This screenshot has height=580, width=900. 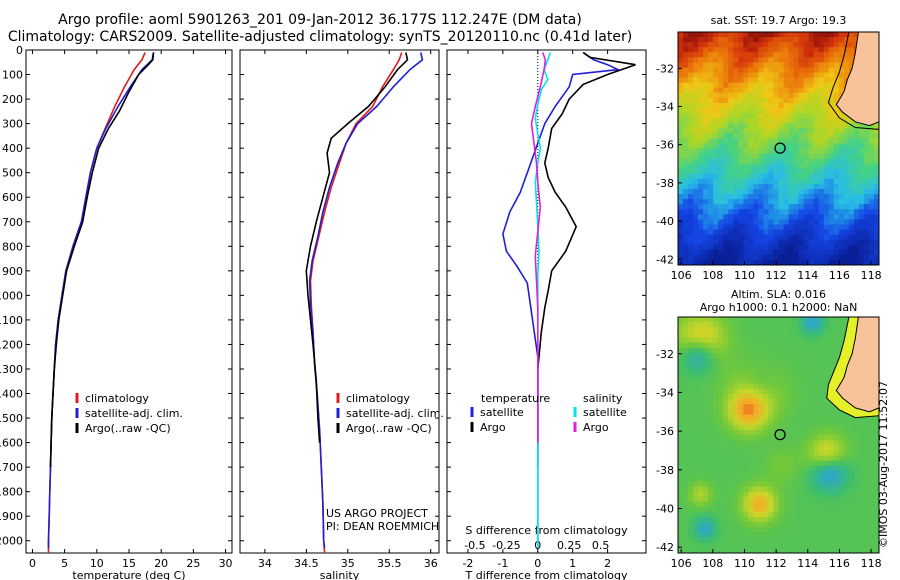 What do you see at coordinates (665, 106) in the screenshot?
I see `map-y-tick-label: -34` at bounding box center [665, 106].